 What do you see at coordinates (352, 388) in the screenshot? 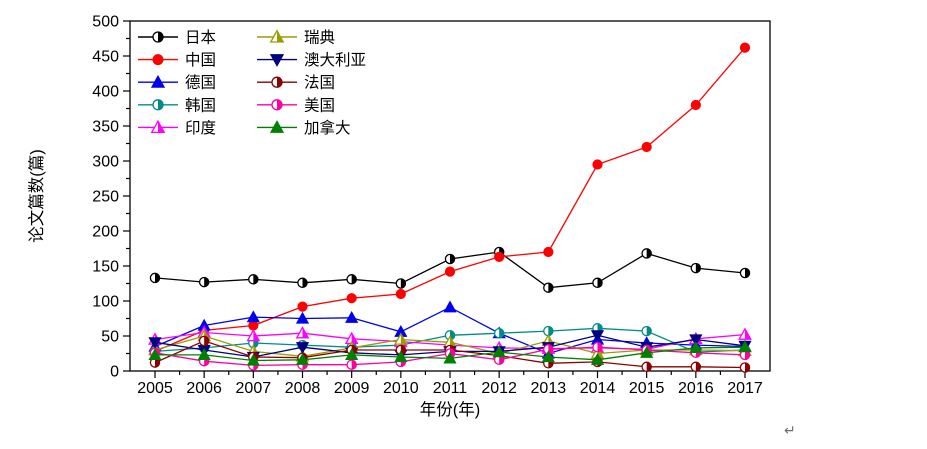
I see `x-tick-label: 2009` at bounding box center [352, 388].